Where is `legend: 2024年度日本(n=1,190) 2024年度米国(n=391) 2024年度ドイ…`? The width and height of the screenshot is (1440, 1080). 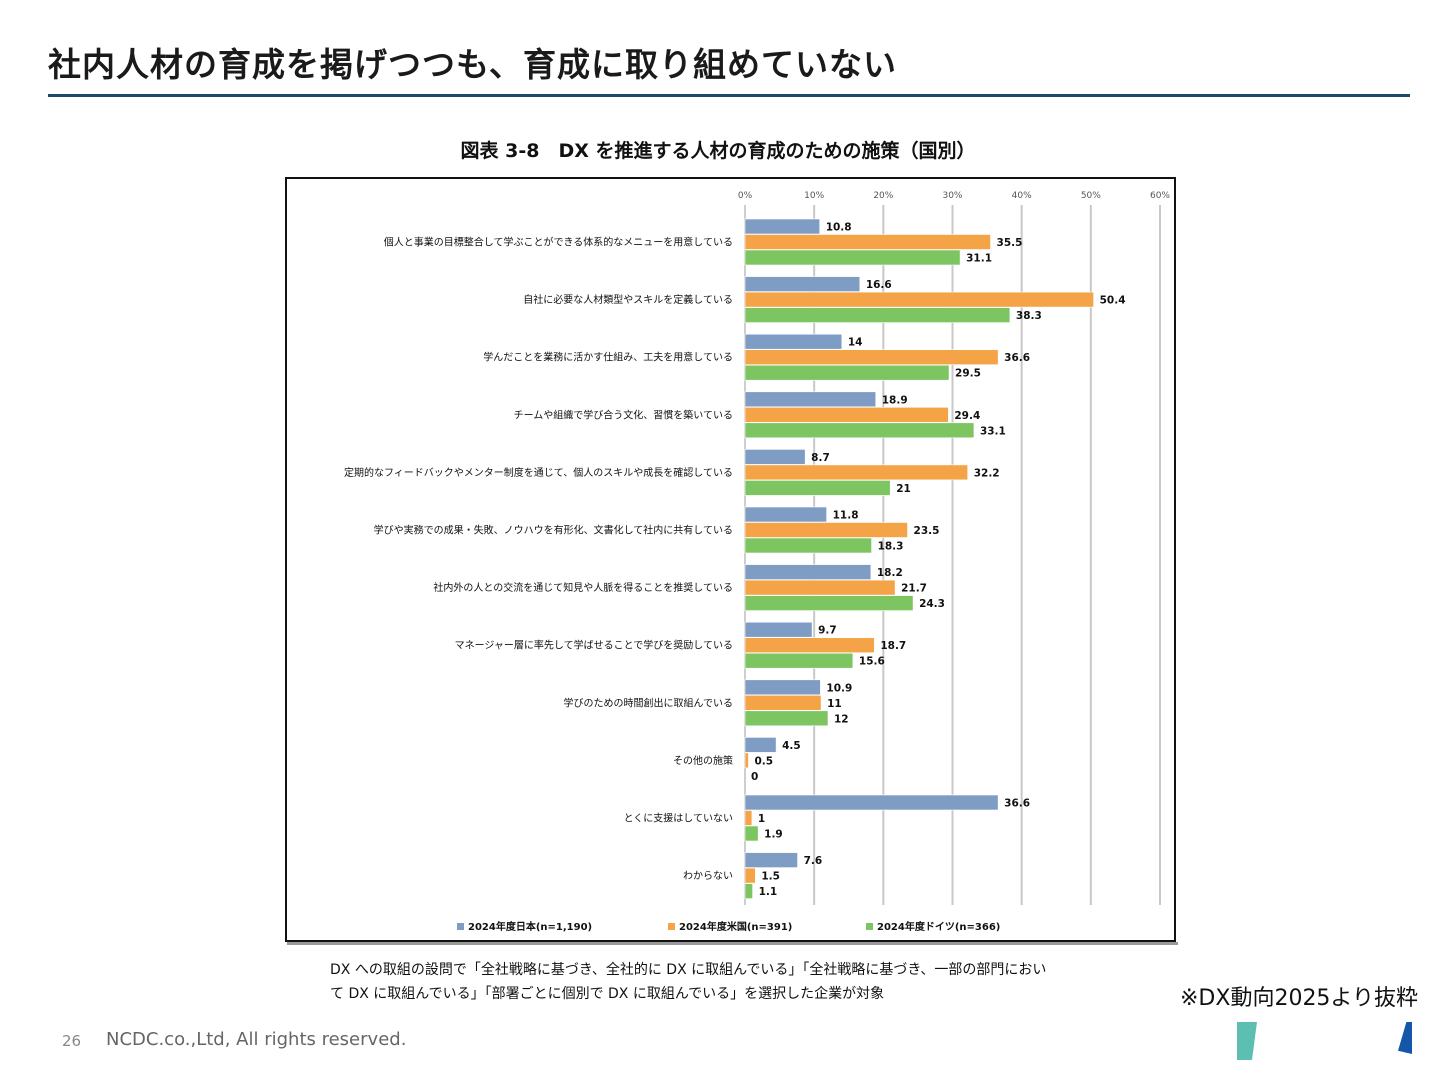 legend: 2024年度日本(n=1,190) 2024年度米国(n=391) 2024年度ドイ… is located at coordinates (728, 926).